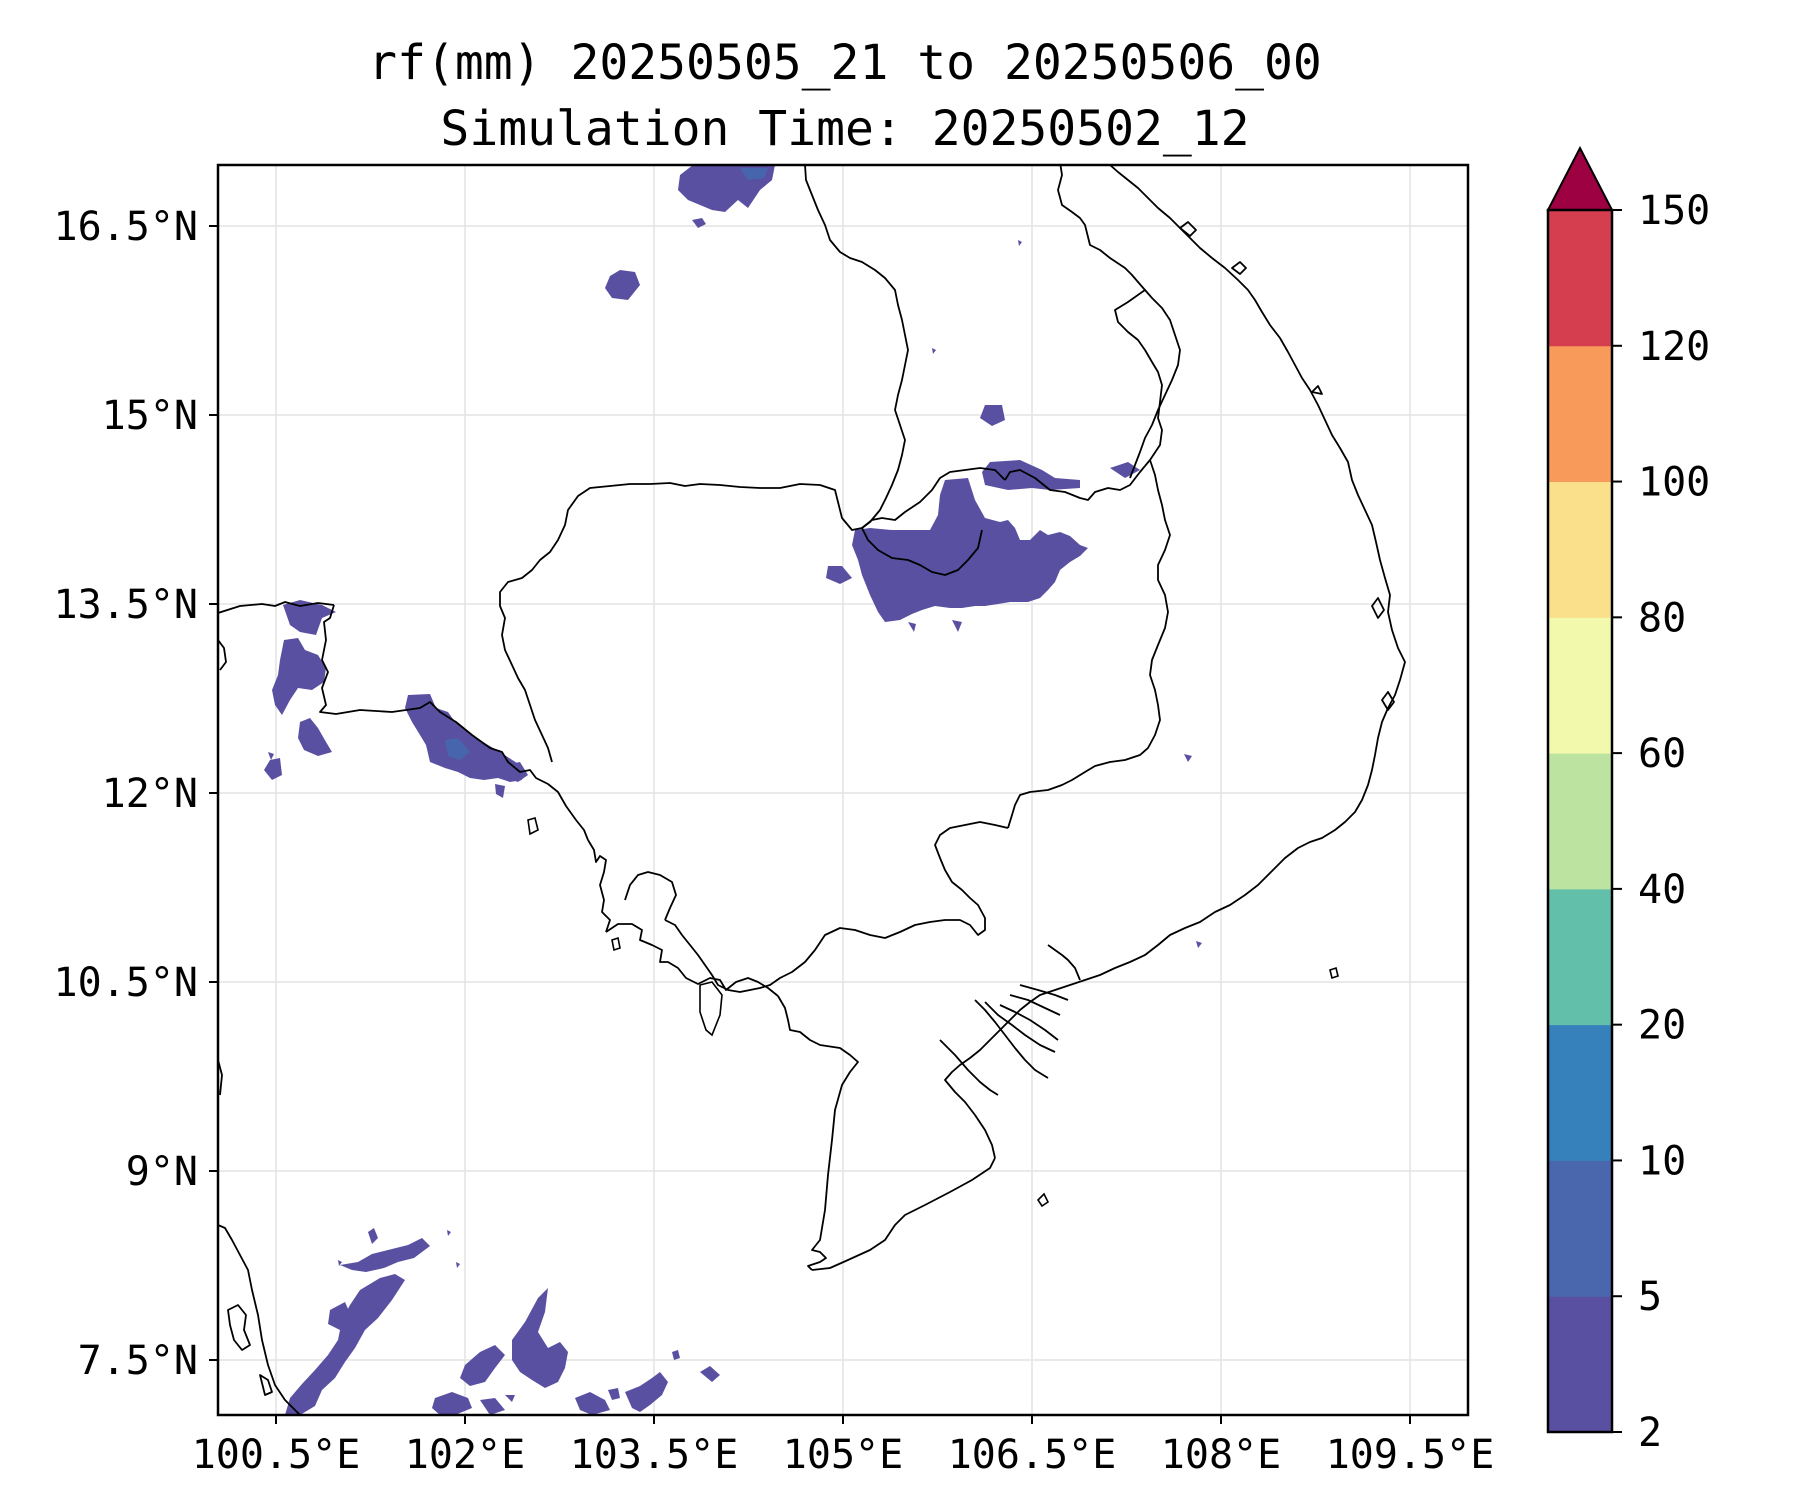 The width and height of the screenshot is (1800, 1500). I want to click on x-tick-label: 105°E, so click(843, 1455).